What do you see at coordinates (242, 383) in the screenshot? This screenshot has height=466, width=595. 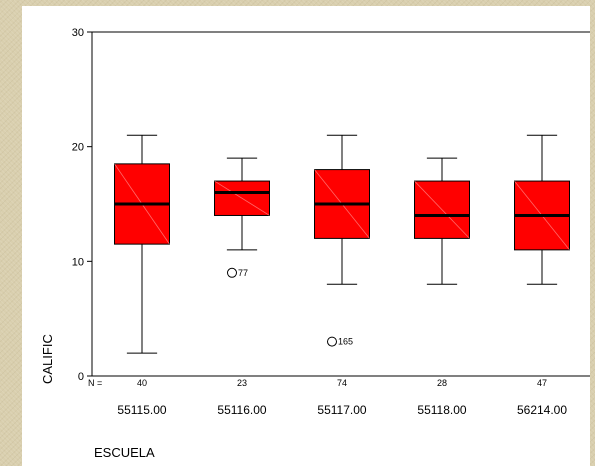 I see `n-count-label: 23` at bounding box center [242, 383].